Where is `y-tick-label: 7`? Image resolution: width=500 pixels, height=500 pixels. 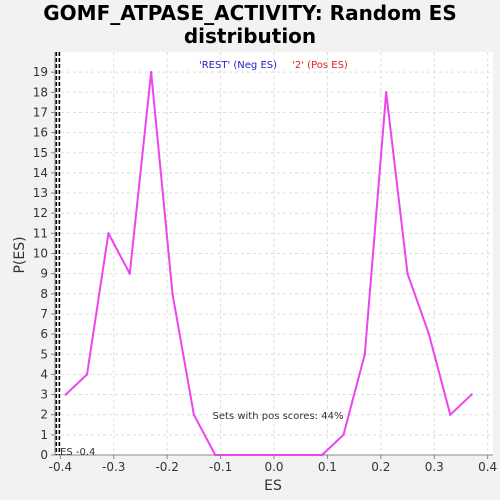
y-tick-label: 7 is located at coordinates (44, 314).